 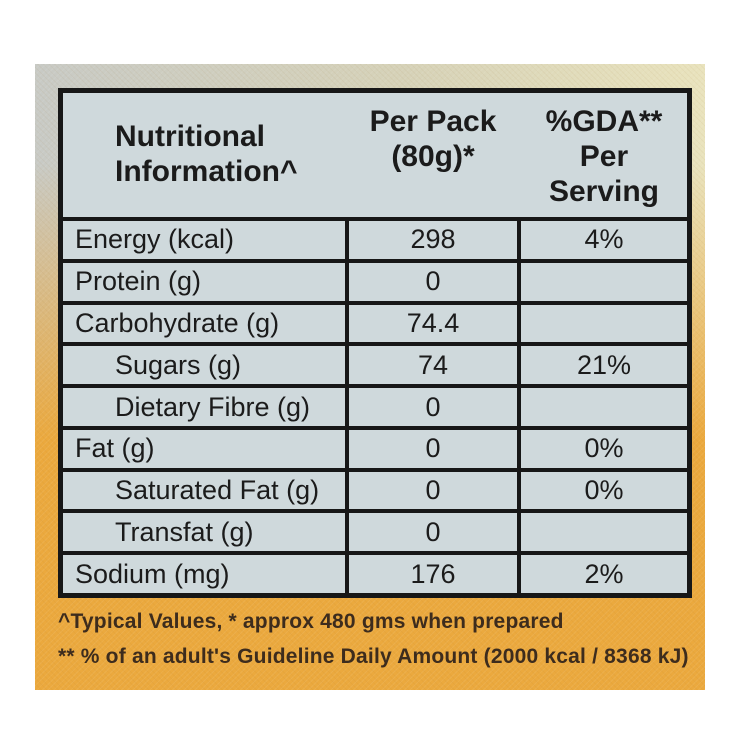 I want to click on header-line: Serving, so click(x=604, y=191).